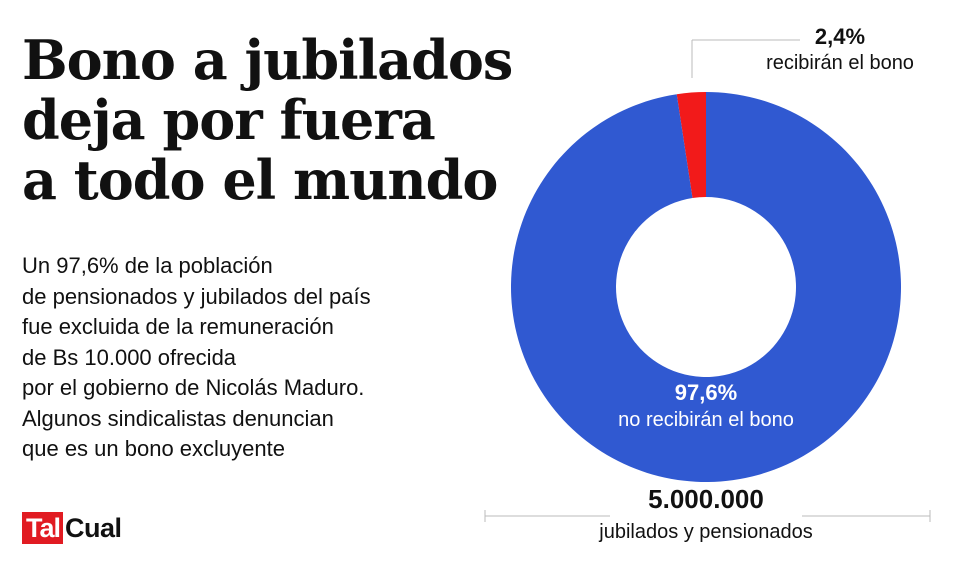 Image resolution: width=960 pixels, height=567 pixels. What do you see at coordinates (193, 387) in the screenshot?
I see `description-line-5: por el gobierno de Nicolás Maduro.` at bounding box center [193, 387].